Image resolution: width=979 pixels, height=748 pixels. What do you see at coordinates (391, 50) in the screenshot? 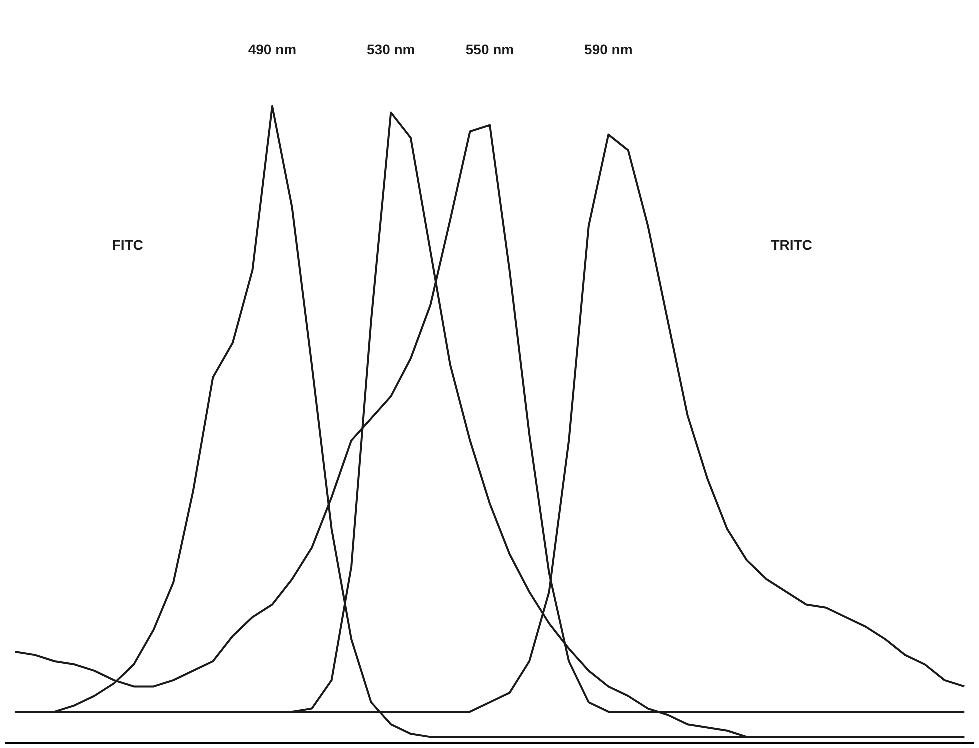
I see `text: 530 nm` at bounding box center [391, 50].